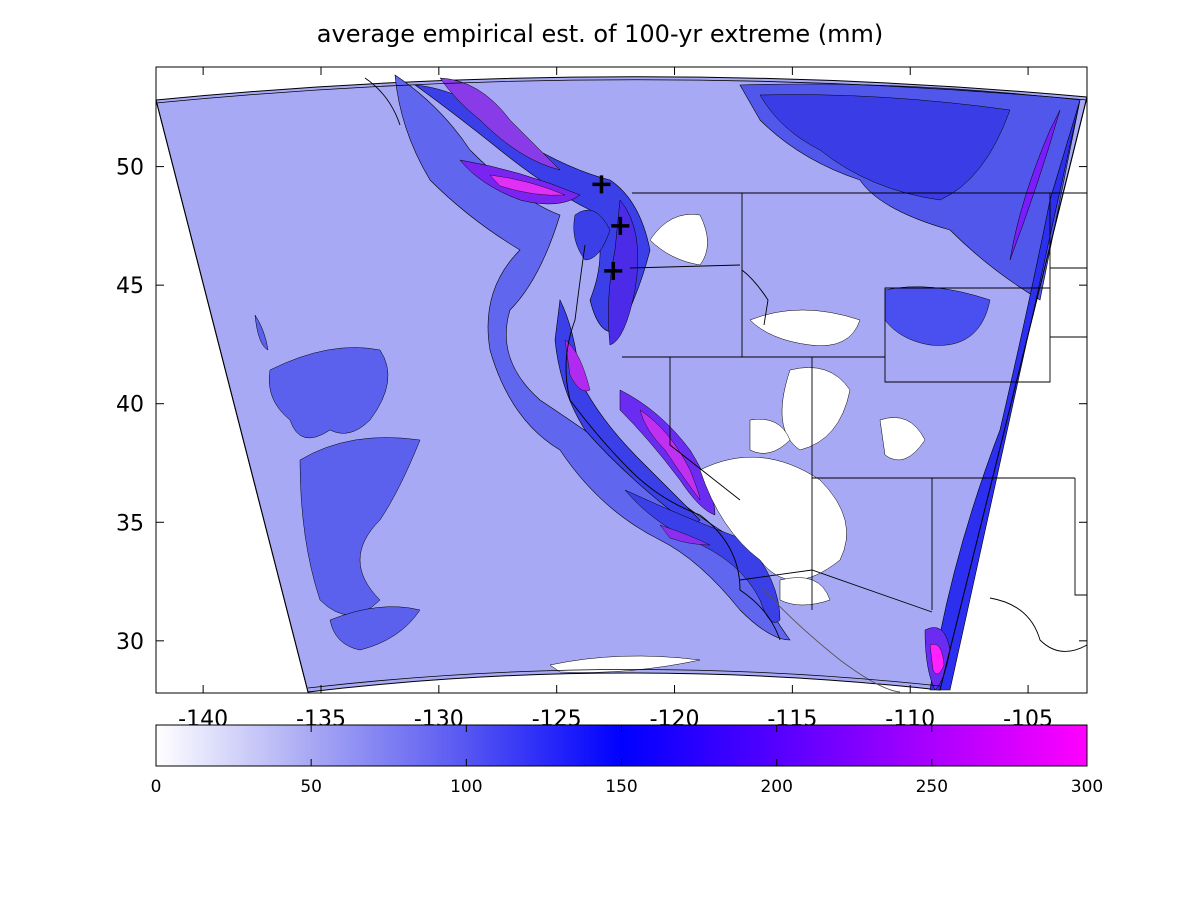 The width and height of the screenshot is (1200, 900). What do you see at coordinates (500, 124) in the screenshot?
I see `contour-bc-ridge` at bounding box center [500, 124].